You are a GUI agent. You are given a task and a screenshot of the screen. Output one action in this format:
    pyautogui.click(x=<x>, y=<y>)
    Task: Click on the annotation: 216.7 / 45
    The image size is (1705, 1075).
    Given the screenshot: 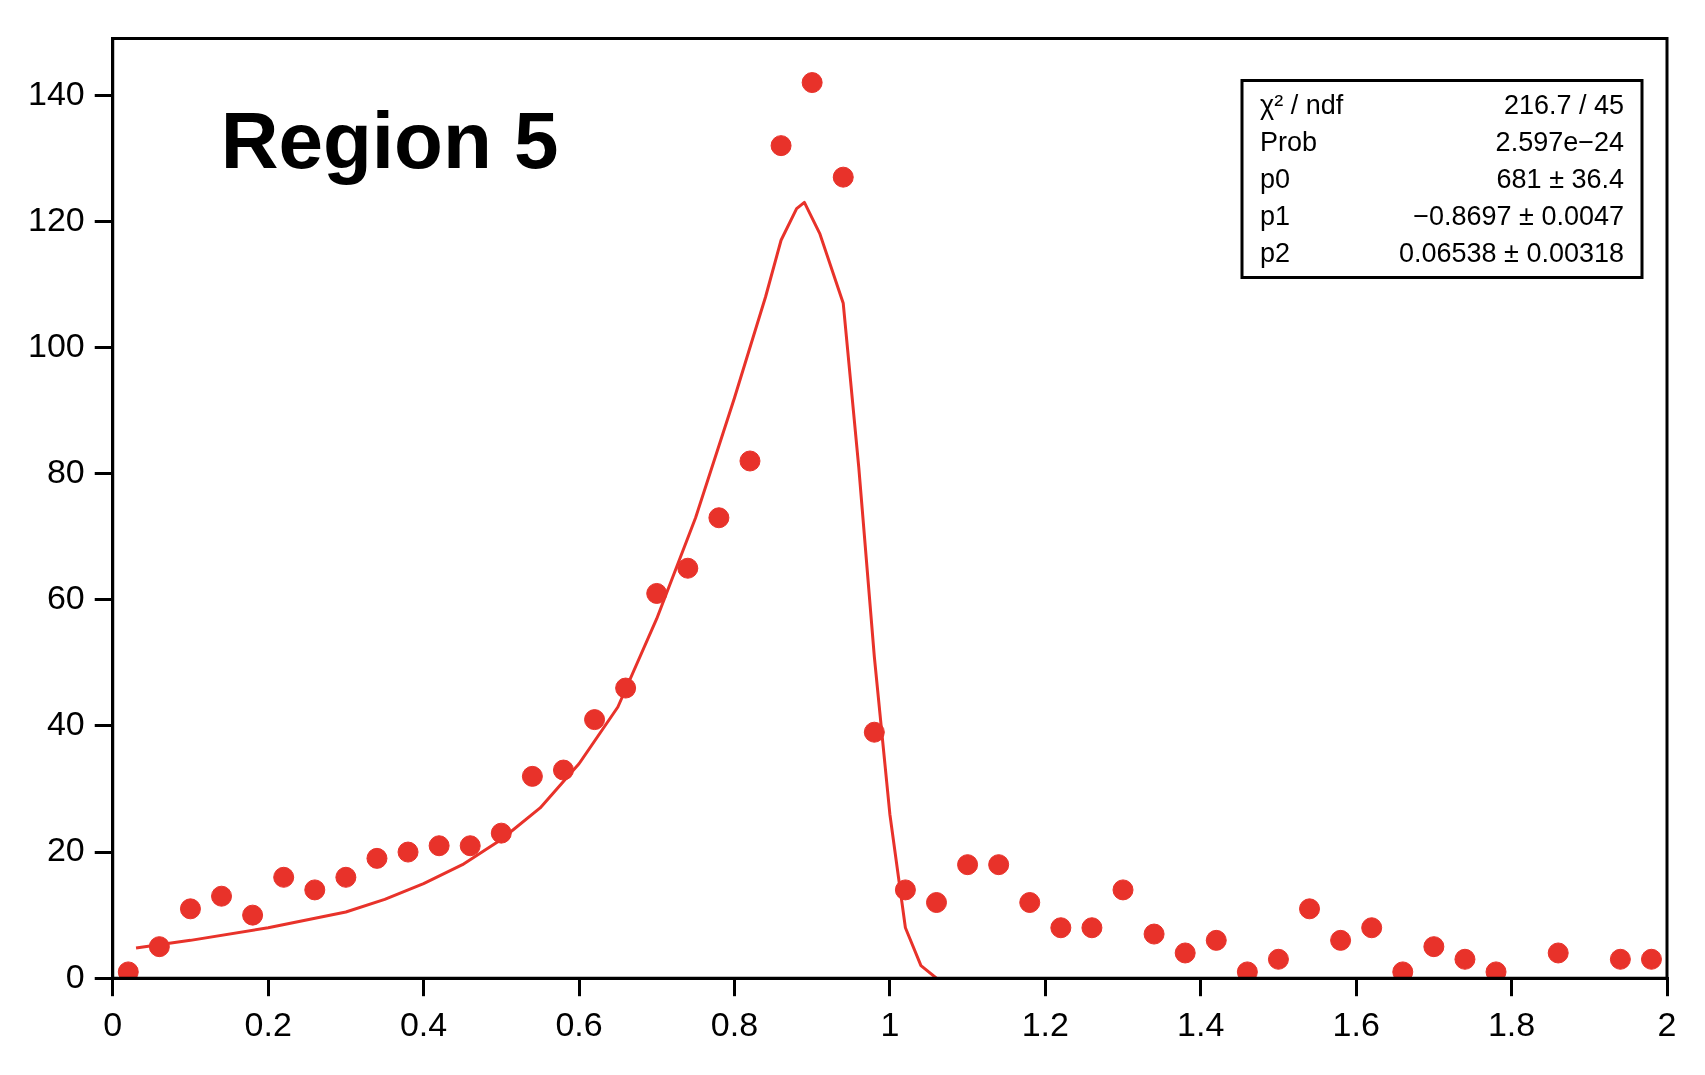 What is the action you would take?
    pyautogui.click(x=1563, y=105)
    